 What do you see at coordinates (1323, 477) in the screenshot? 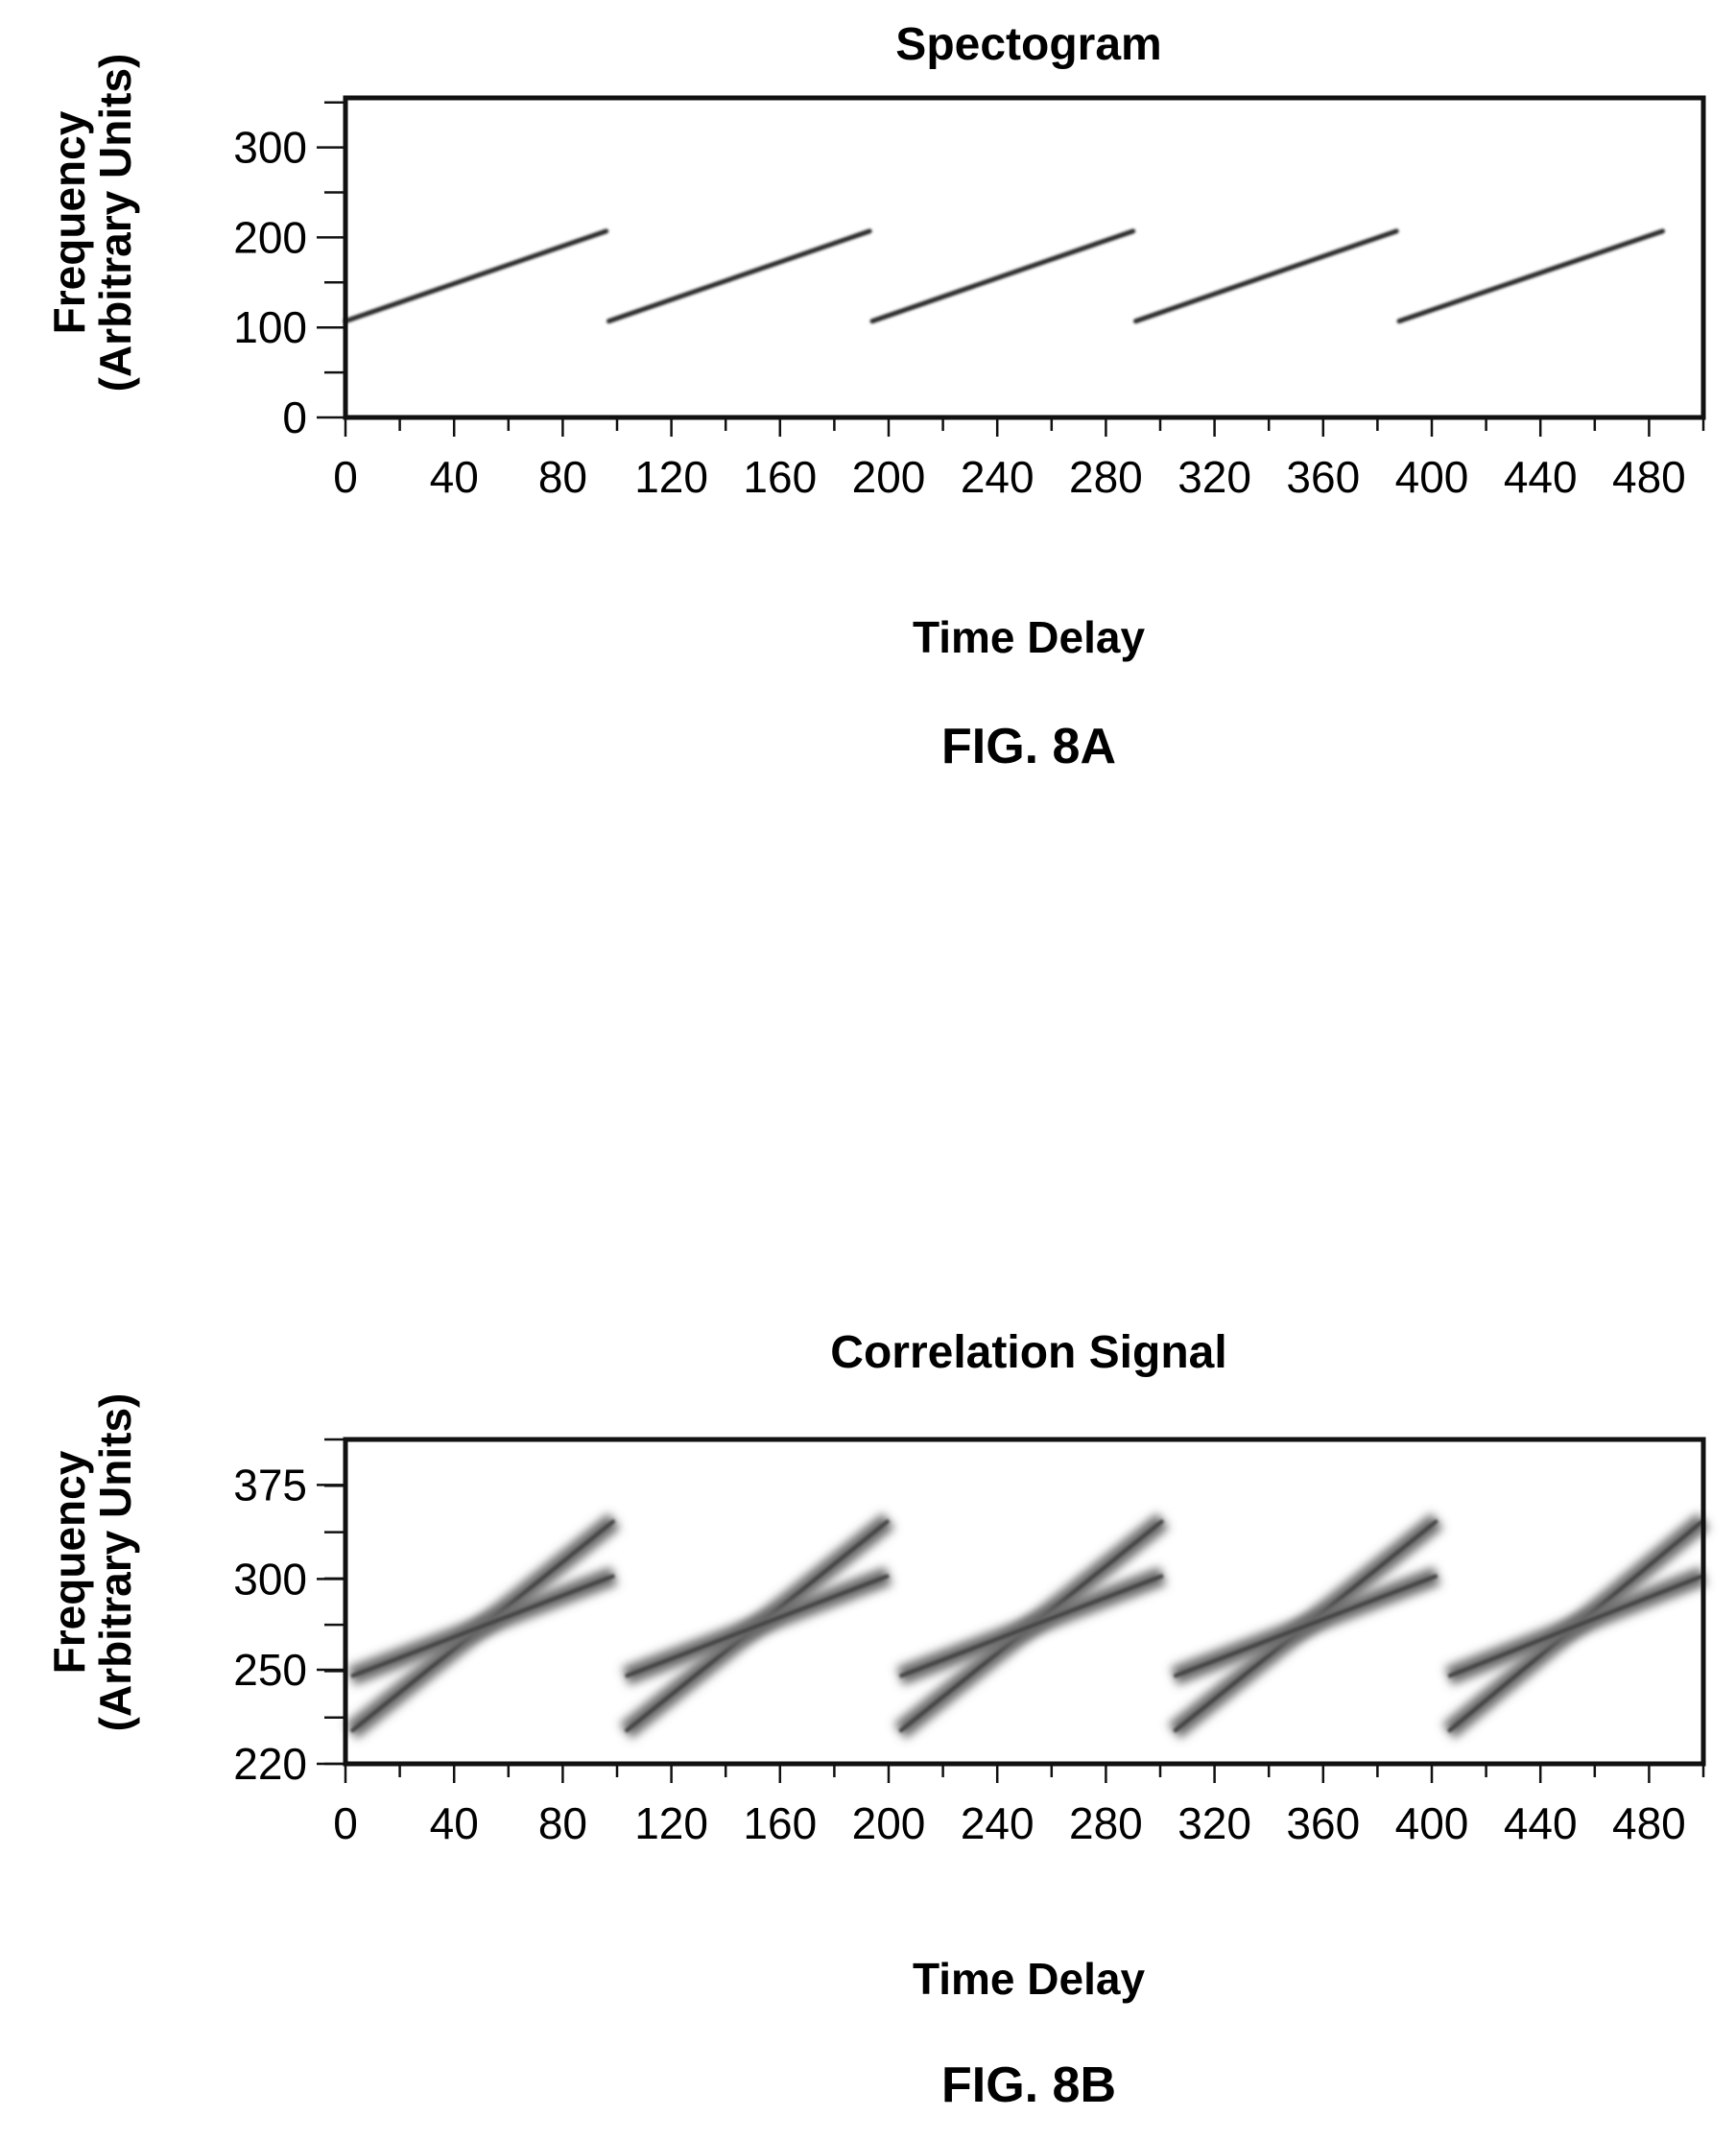
I see `spectogram-x-tick-label: 360` at bounding box center [1323, 477].